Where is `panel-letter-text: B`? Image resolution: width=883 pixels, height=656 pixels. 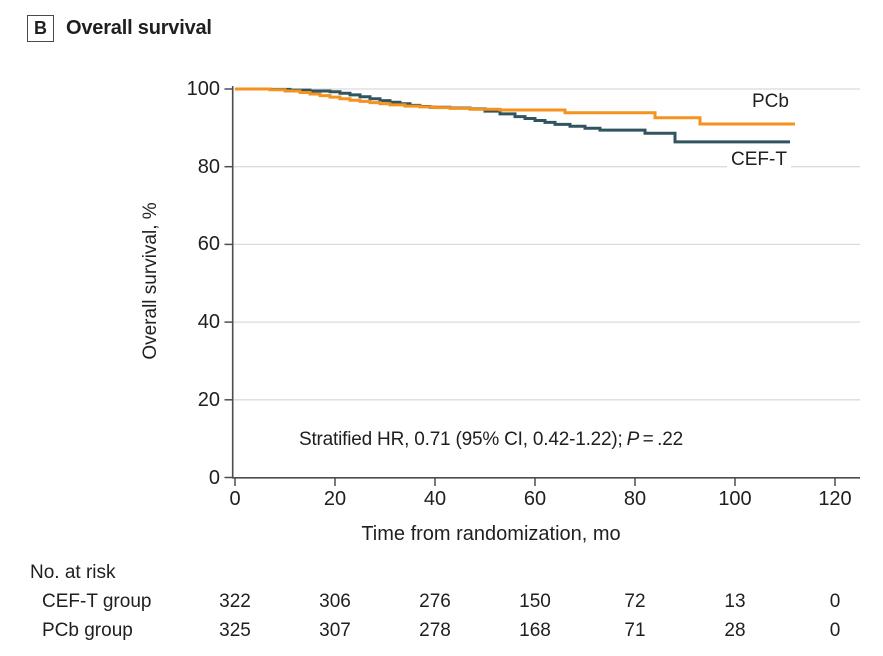
panel-letter-text: B is located at coordinates (40, 28).